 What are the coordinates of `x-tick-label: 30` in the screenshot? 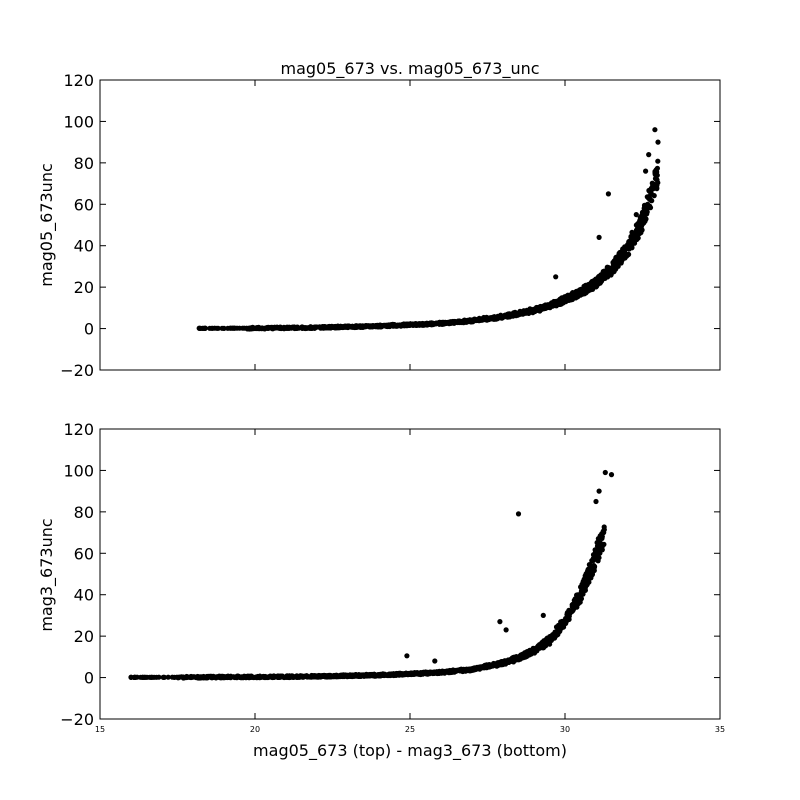 It's located at (565, 729).